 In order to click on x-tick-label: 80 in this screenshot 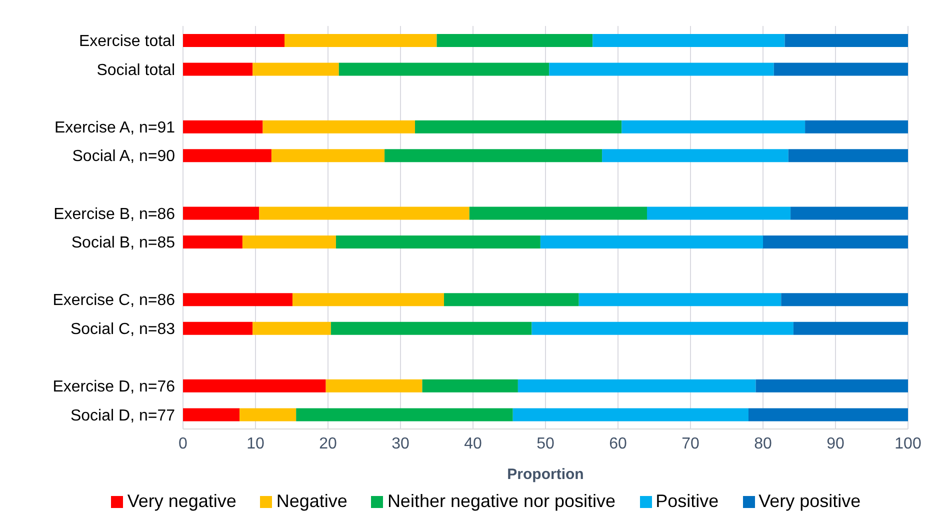, I will do `click(763, 443)`.